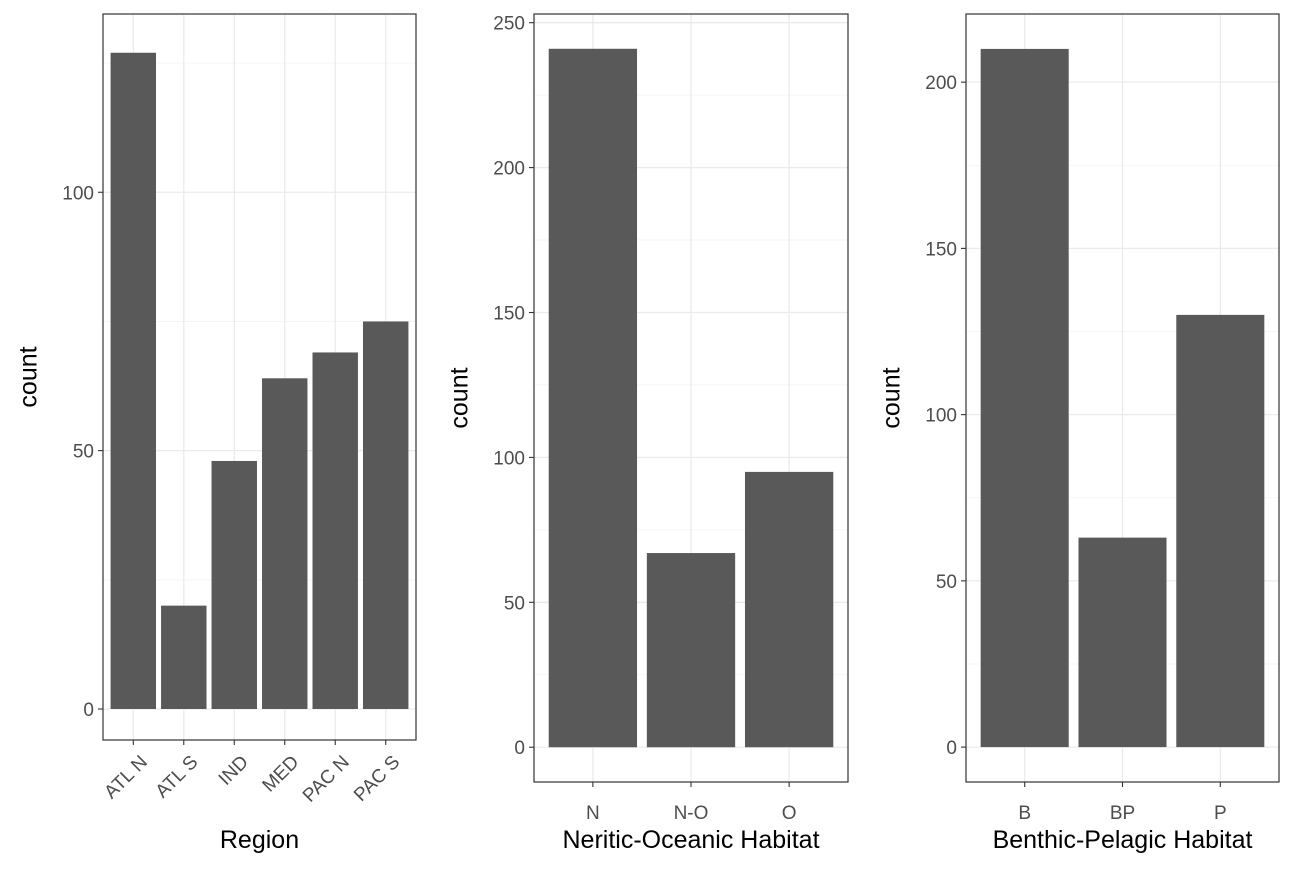  Describe the element at coordinates (177, 777) in the screenshot. I see `x-tick-label: ATL S` at that location.